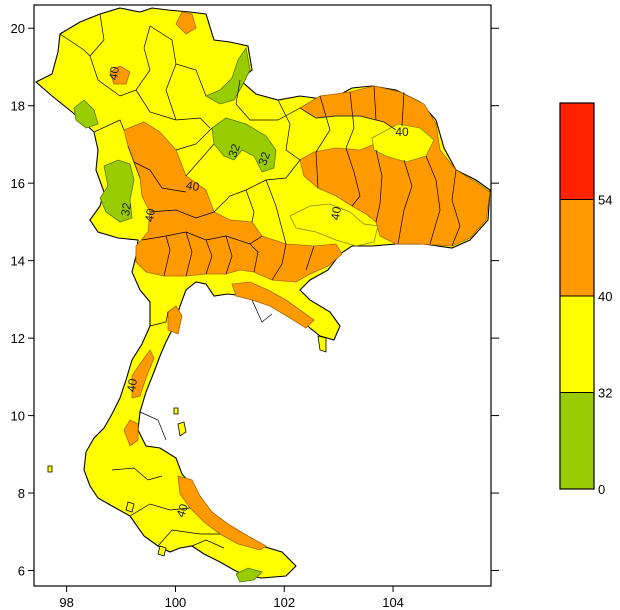 The image size is (620, 610). What do you see at coordinates (186, 23) in the screenshot?
I see `zone-orange-north-tip` at bounding box center [186, 23].